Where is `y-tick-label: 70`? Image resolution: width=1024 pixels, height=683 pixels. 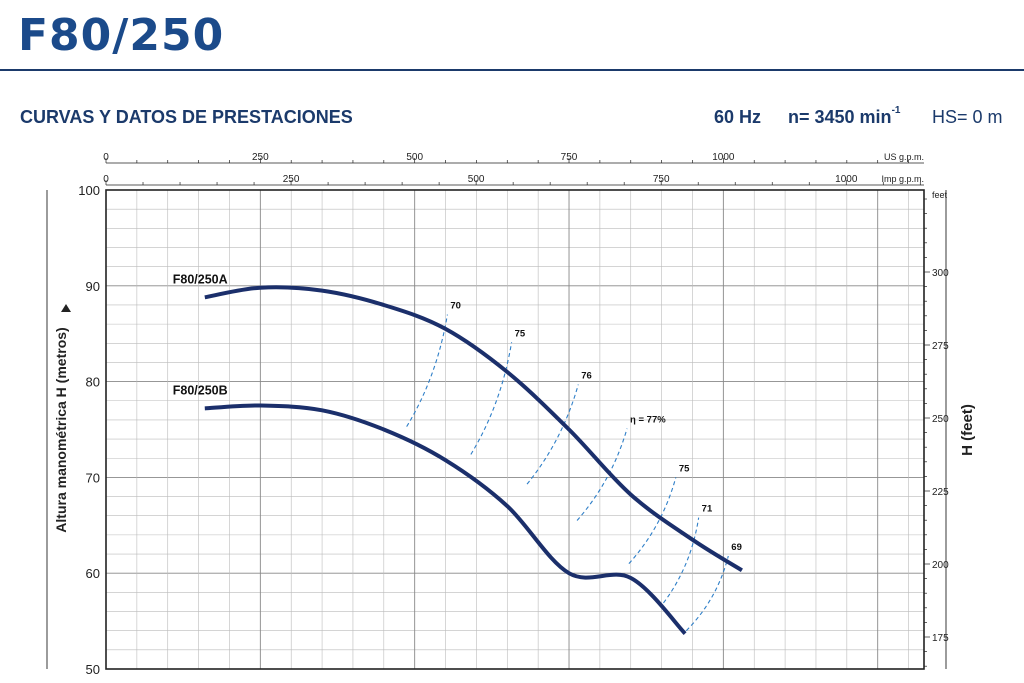
y-tick-label: 70 is located at coordinates (93, 477).